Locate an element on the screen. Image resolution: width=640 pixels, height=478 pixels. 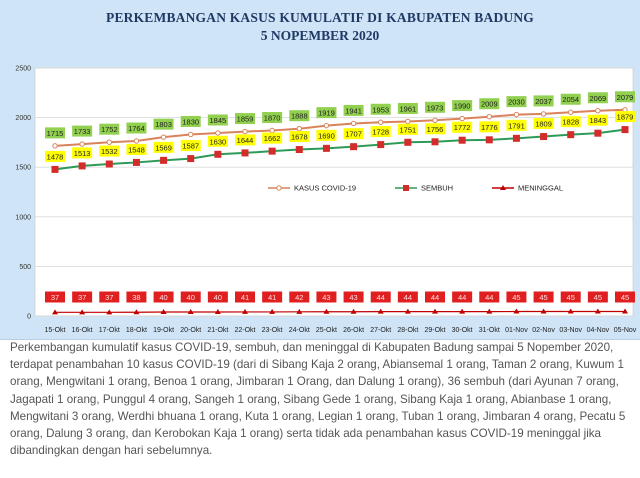
data-label: 2054 is located at coordinates (570, 99).